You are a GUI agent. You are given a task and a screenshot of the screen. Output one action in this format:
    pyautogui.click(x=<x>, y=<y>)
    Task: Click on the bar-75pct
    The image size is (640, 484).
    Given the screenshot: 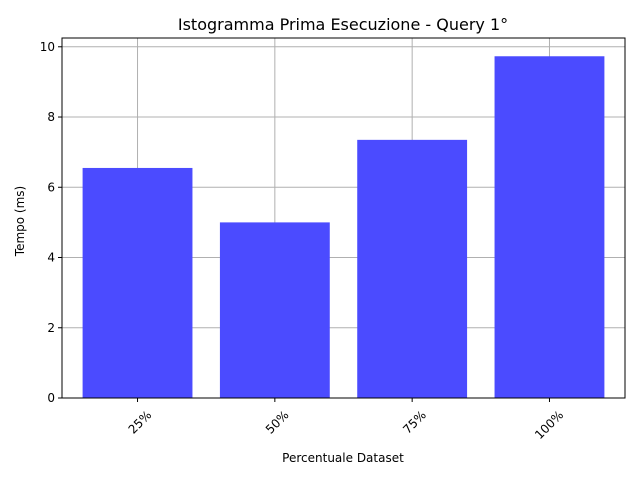 What is the action you would take?
    pyautogui.click(x=412, y=269)
    